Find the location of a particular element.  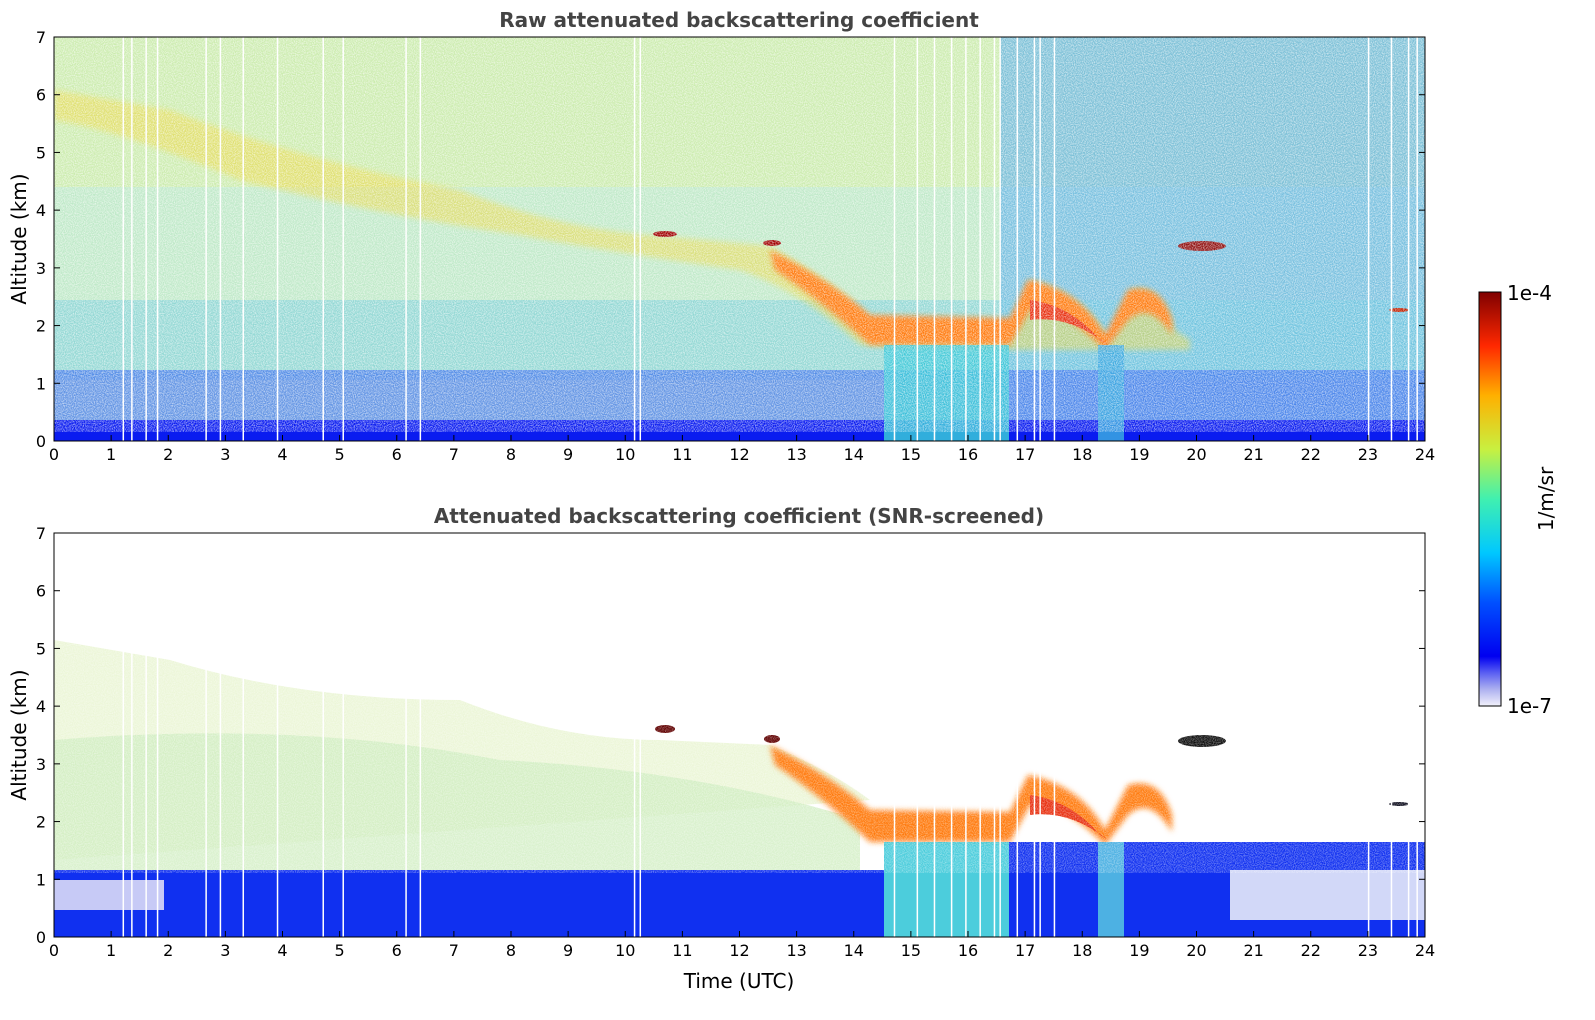

screened-x-tick-label: 13 is located at coordinates (796, 950).